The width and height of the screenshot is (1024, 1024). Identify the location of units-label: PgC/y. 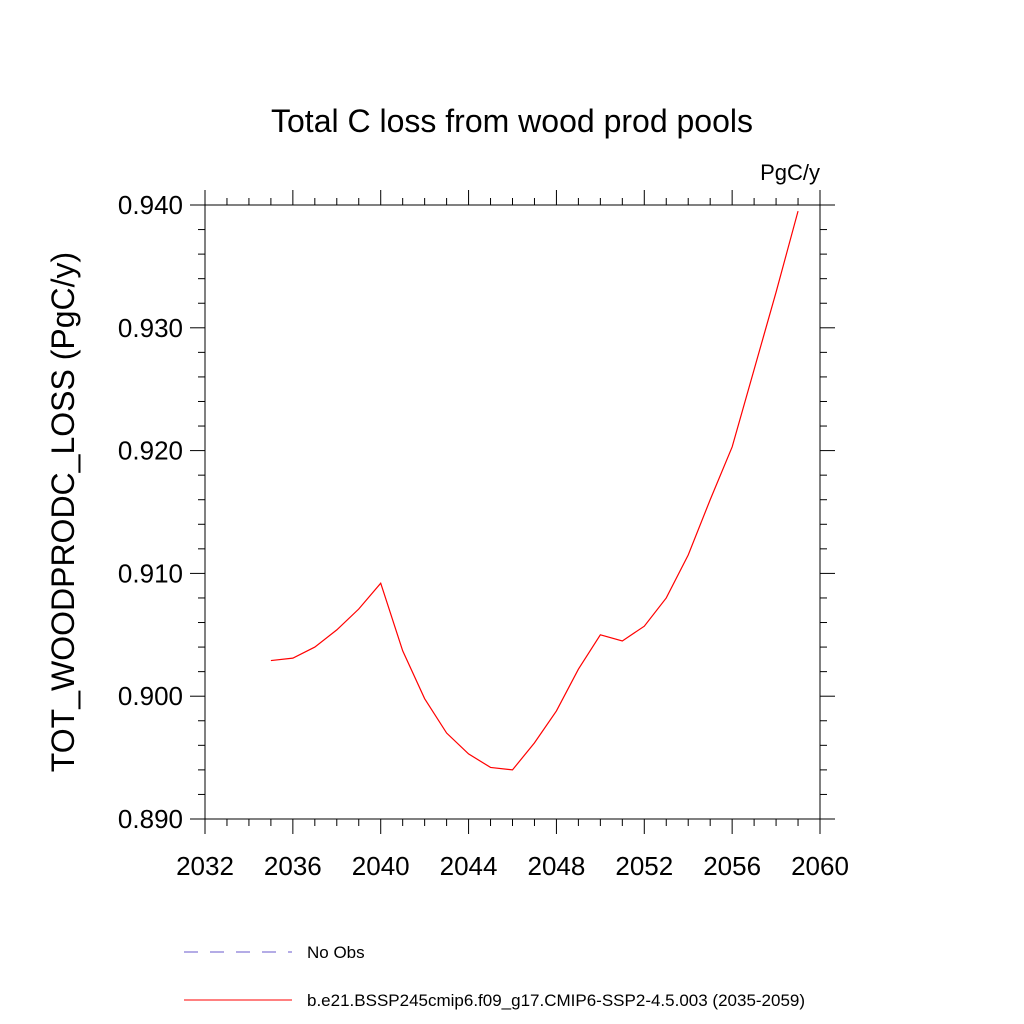
(790, 172).